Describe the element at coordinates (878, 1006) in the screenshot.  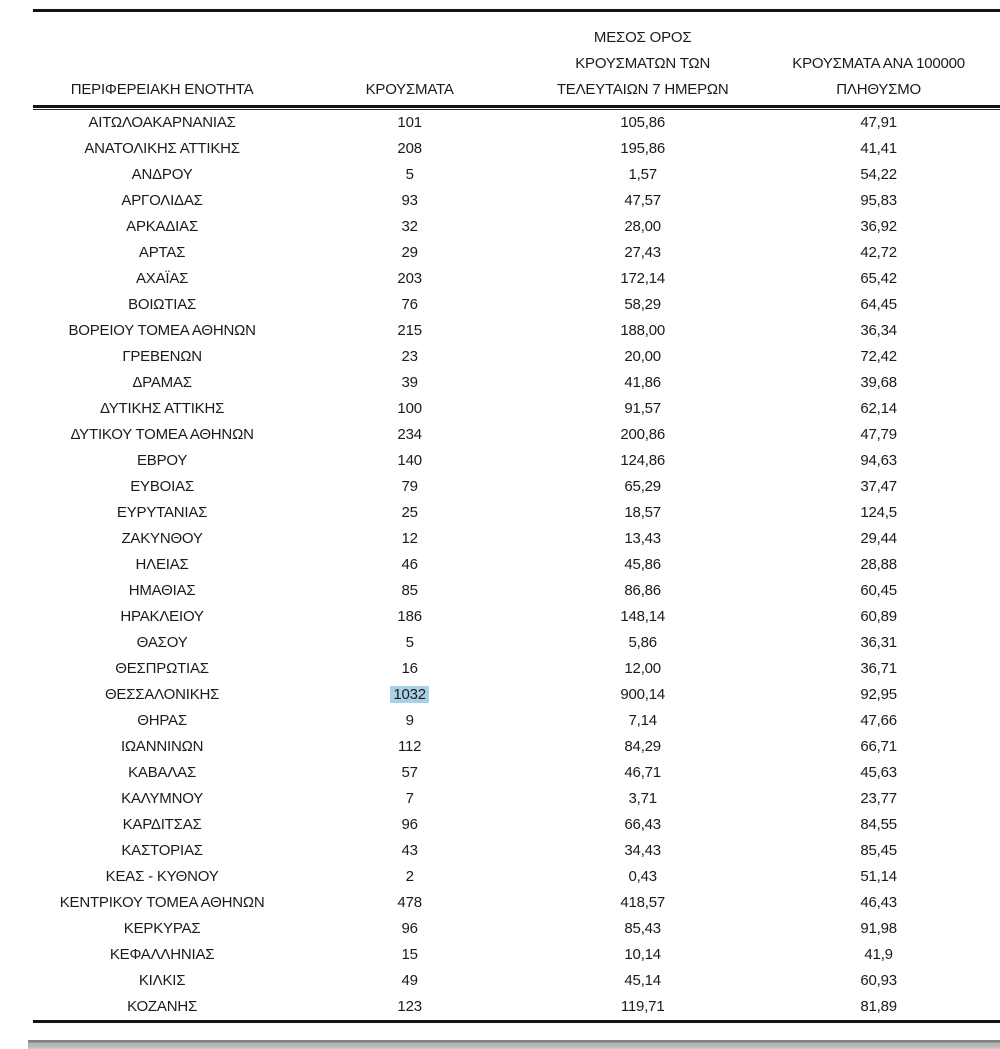
I see `cell-per100k: 81,89` at that location.